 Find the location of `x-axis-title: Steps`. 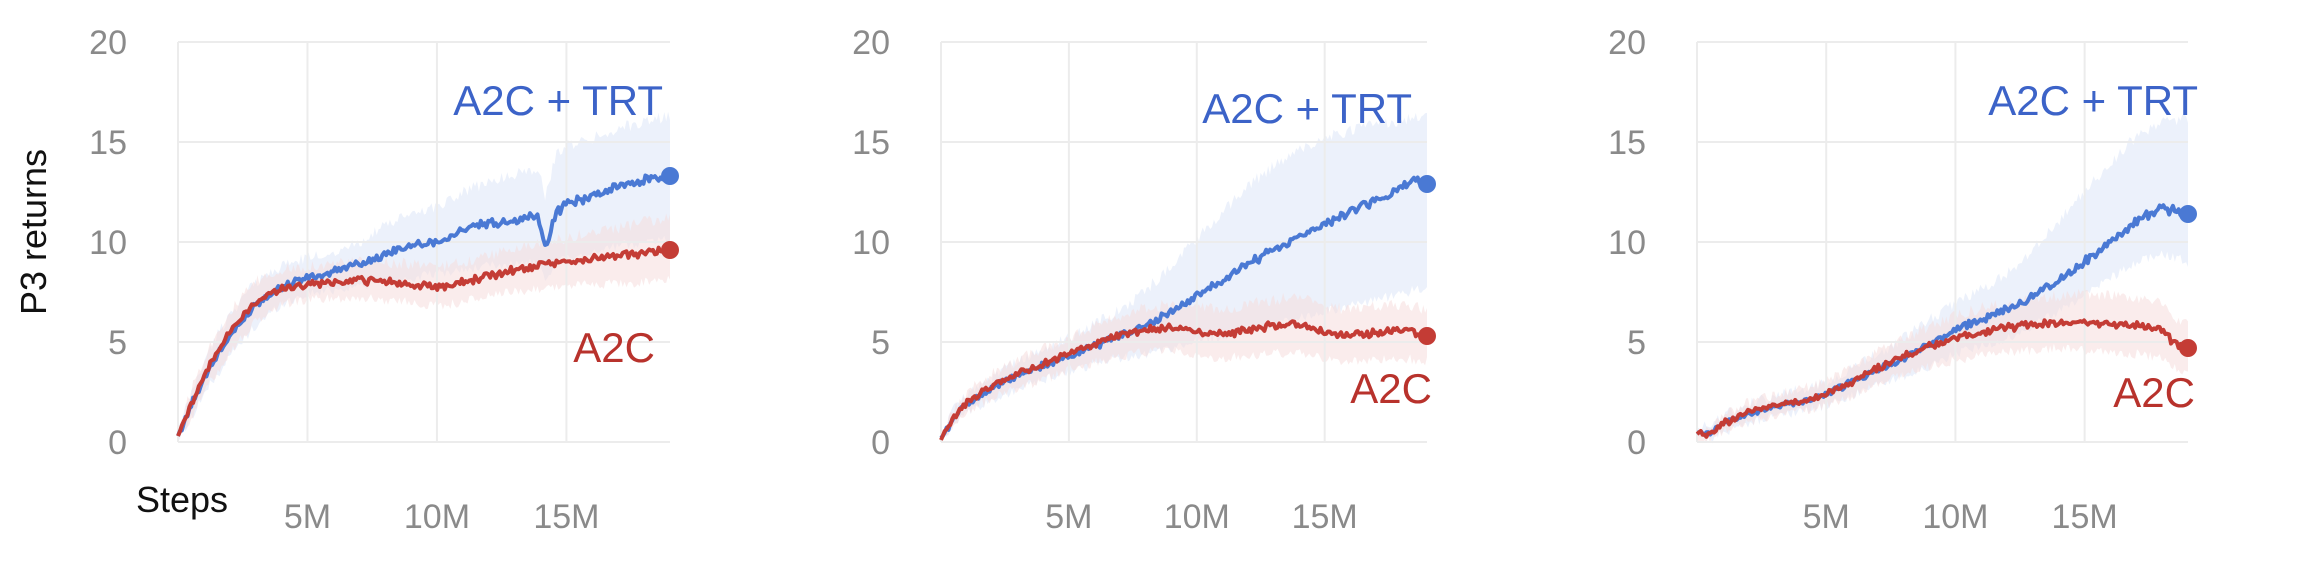

x-axis-title: Steps is located at coordinates (182, 499).